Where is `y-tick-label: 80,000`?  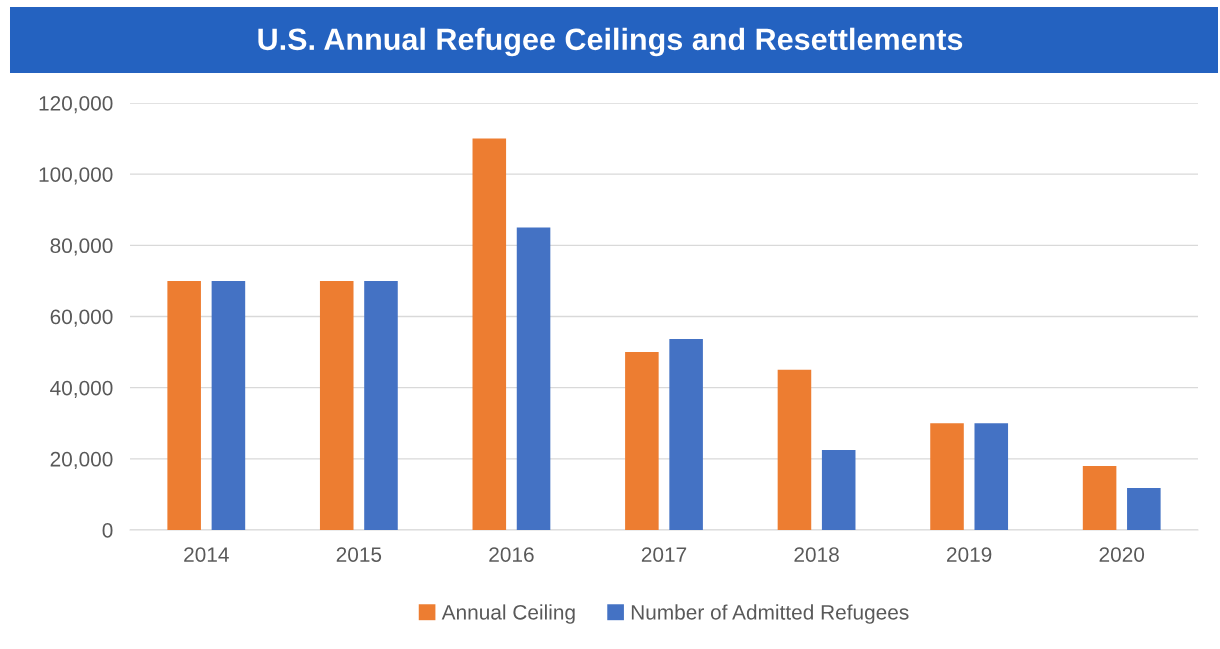 y-tick-label: 80,000 is located at coordinates (81, 247).